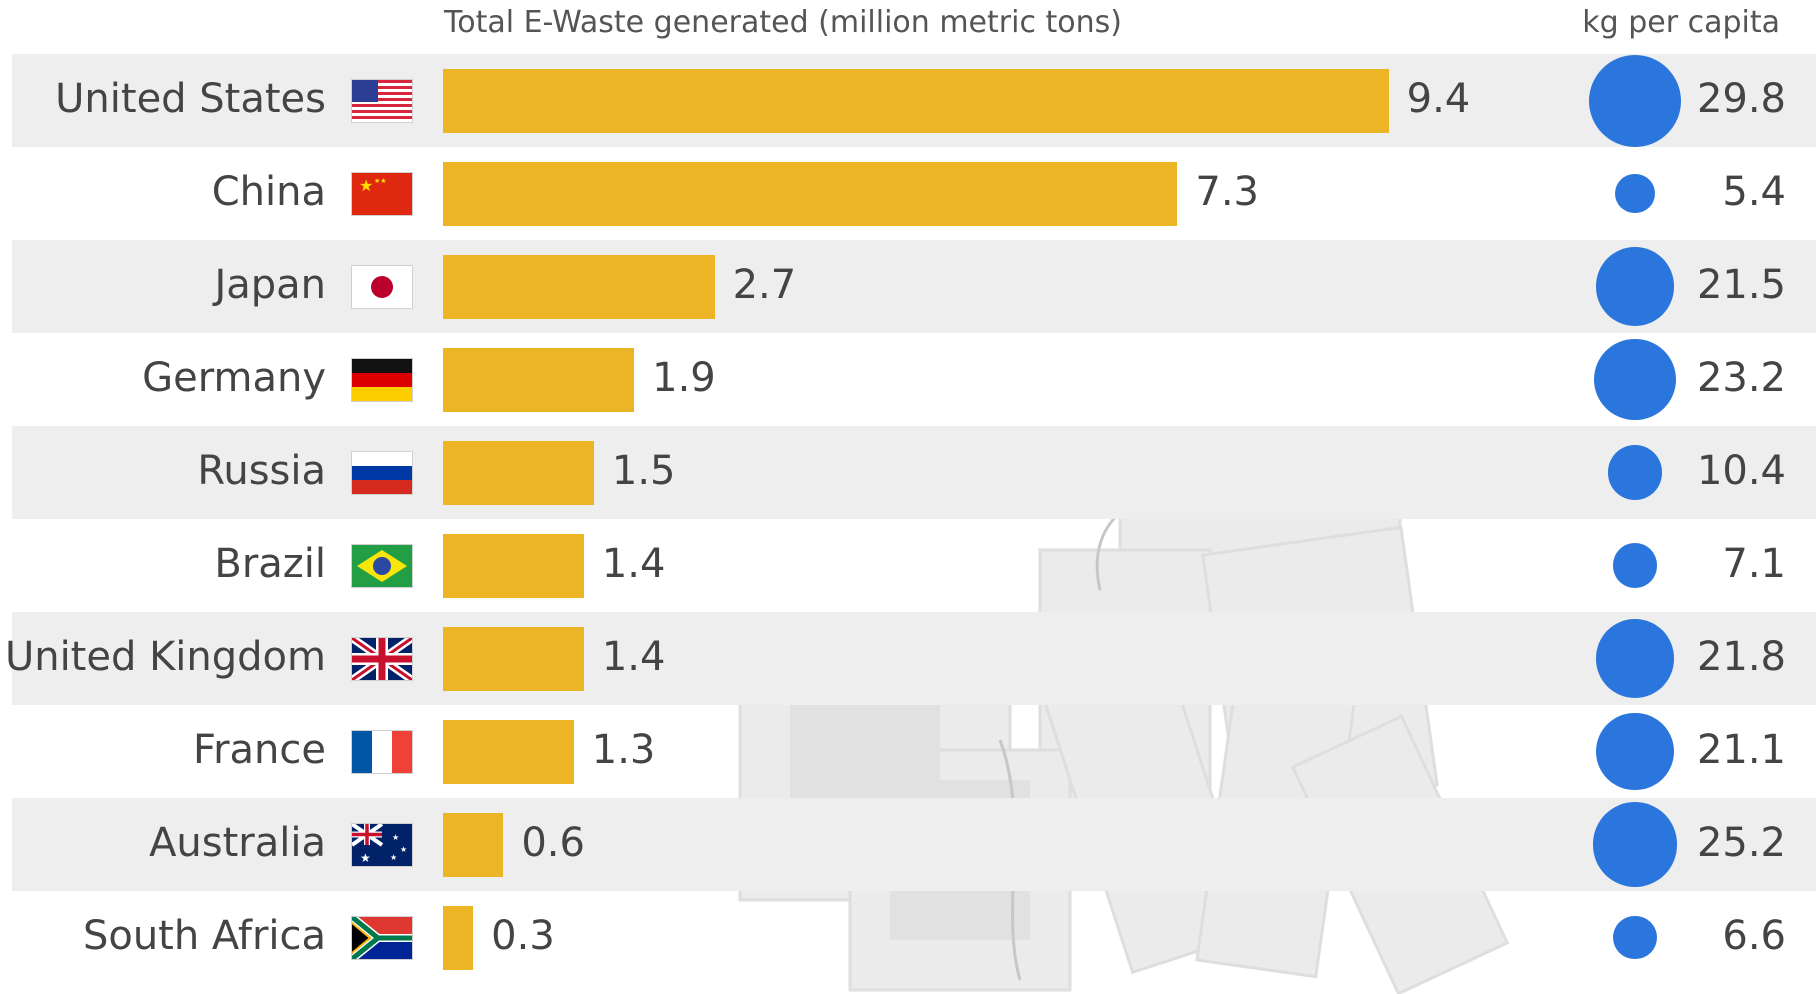 The image size is (1816, 994). Describe the element at coordinates (382, 751) in the screenshot. I see `fr-flag-icon` at that location.